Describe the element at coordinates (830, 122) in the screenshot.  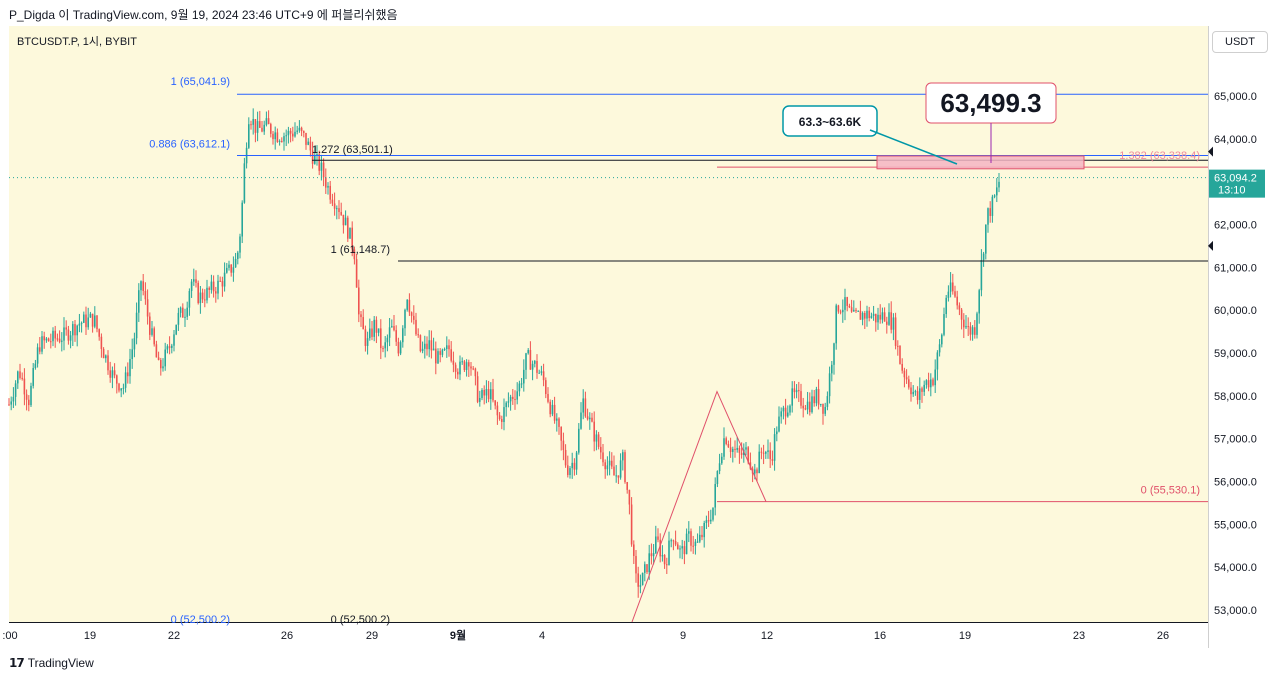
I see `callout-small-label: 63.3~63.6K` at that location.